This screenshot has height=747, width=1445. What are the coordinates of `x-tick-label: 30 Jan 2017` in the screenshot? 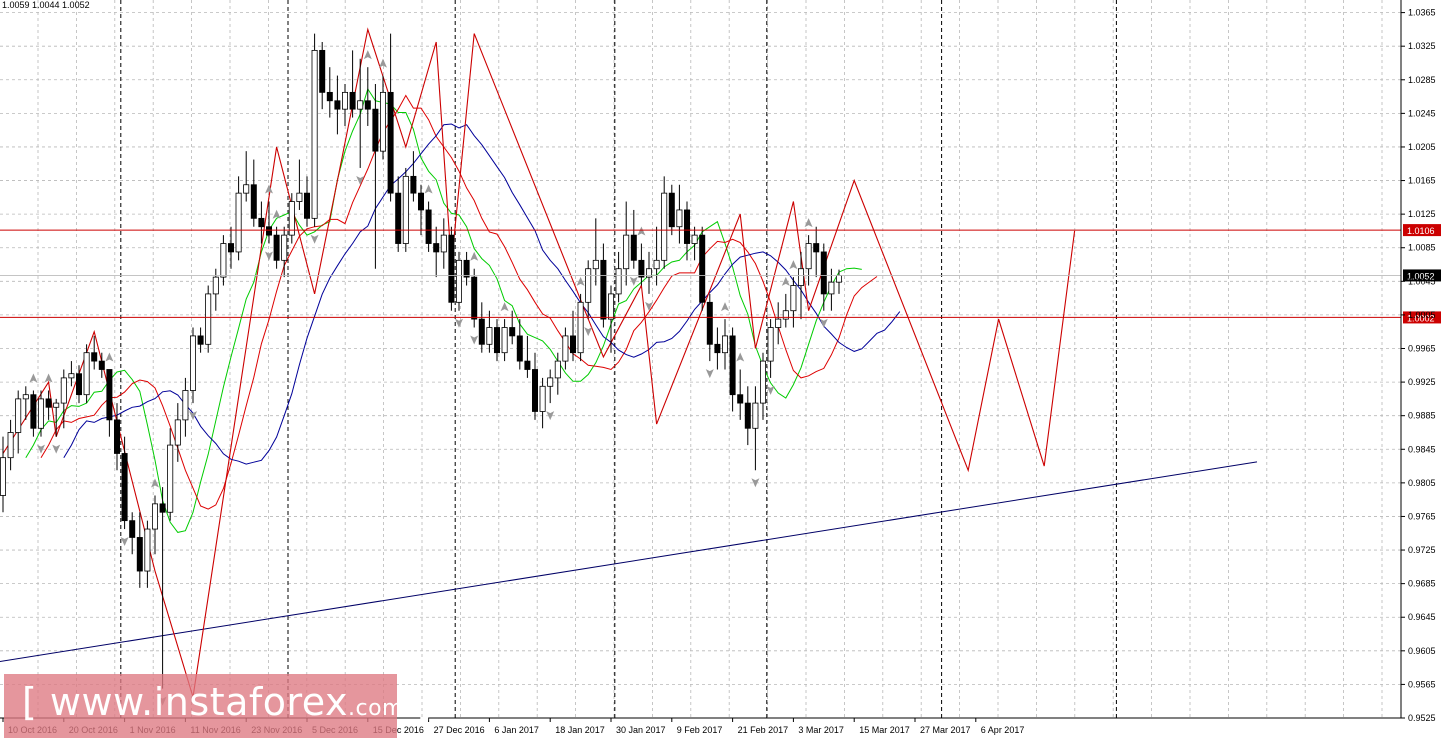 It's located at (641, 730).